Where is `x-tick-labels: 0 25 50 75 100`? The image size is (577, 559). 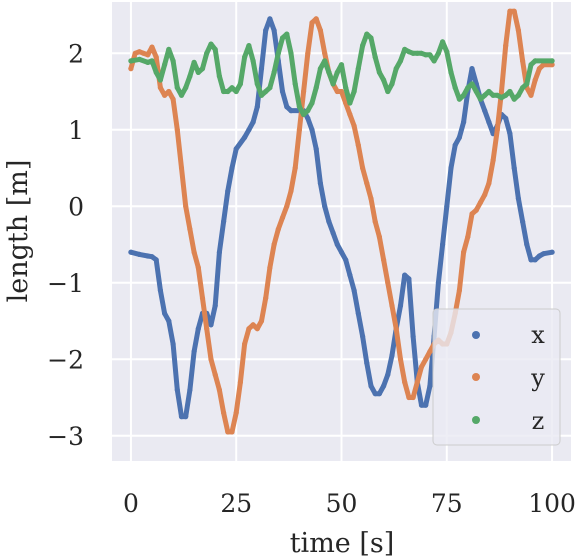
x-tick-labels: 0 25 50 75 100 is located at coordinates (349, 503).